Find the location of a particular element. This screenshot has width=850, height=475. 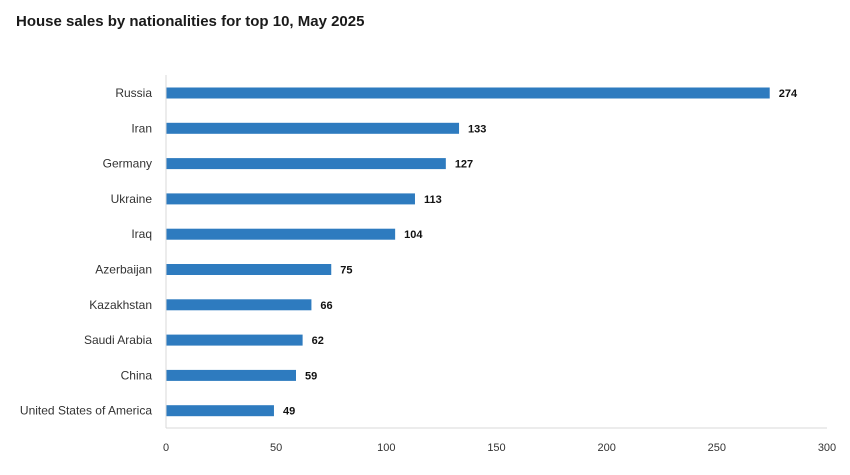

data-label: 49 is located at coordinates (289, 412).